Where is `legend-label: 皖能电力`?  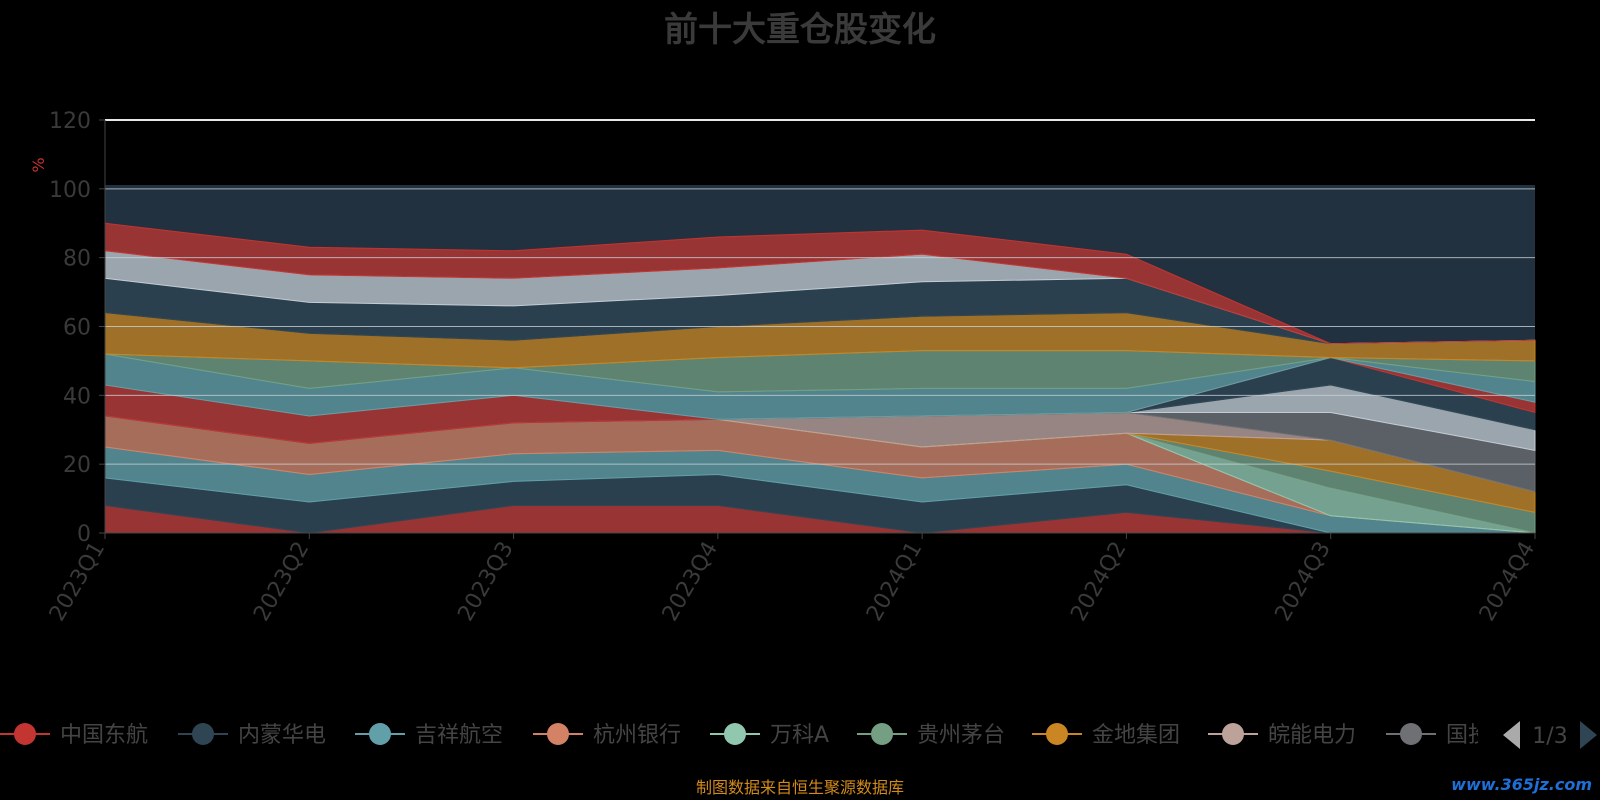 legend-label: 皖能电力 is located at coordinates (1312, 735).